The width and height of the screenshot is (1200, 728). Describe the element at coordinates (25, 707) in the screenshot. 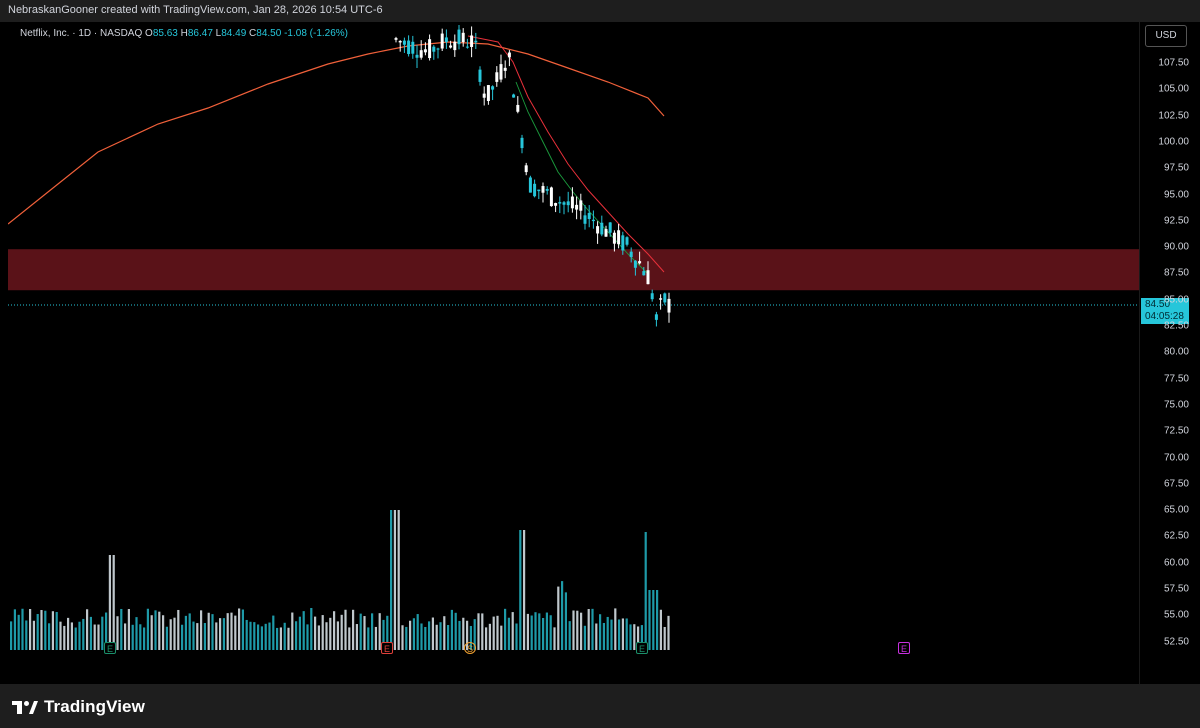

I see `tradingview-logo-icon` at that location.